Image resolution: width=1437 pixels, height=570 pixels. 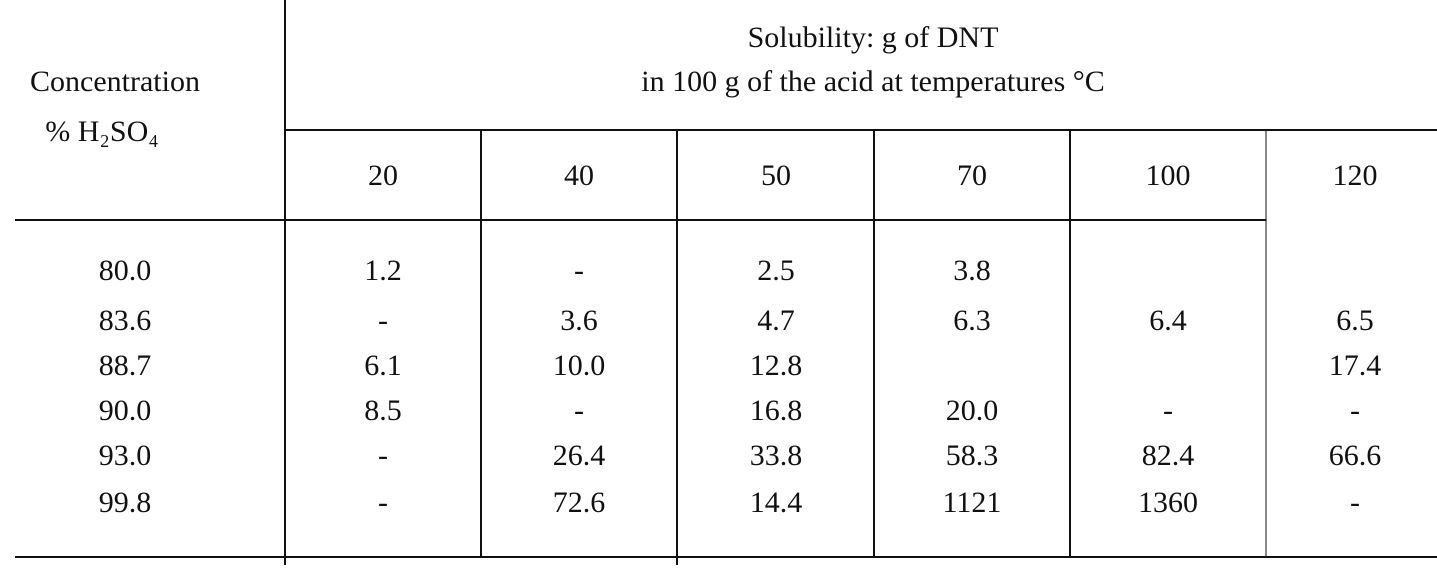 I want to click on cell: 26.4, so click(x=579, y=455).